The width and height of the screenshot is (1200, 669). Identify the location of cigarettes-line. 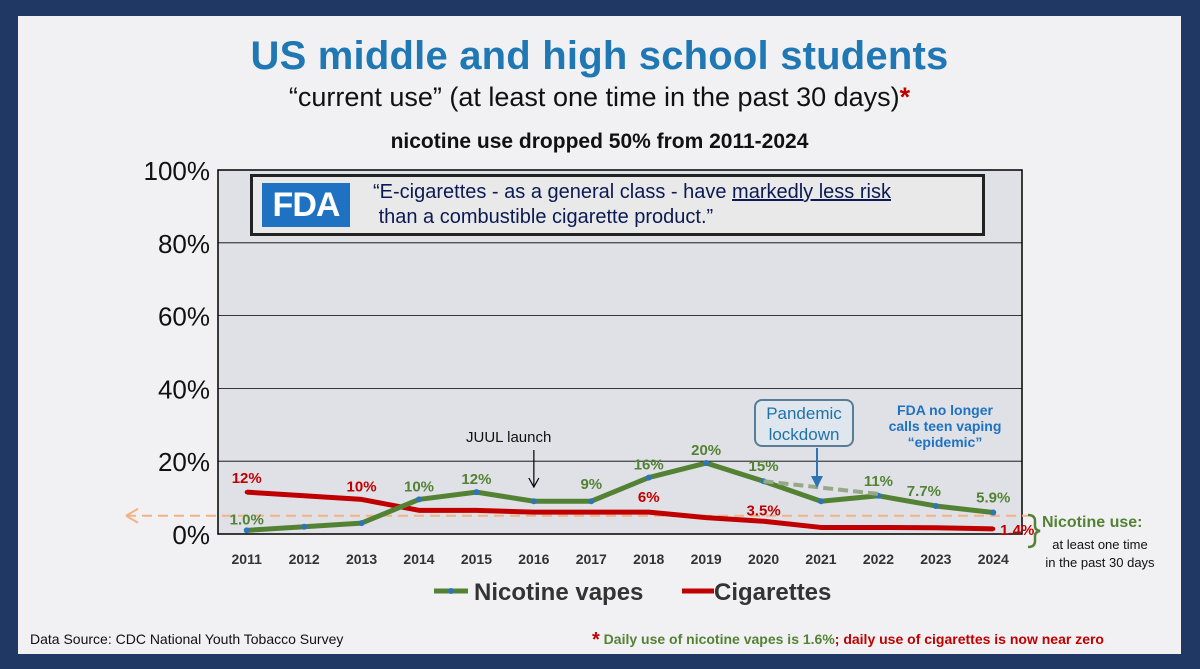
(620, 510).